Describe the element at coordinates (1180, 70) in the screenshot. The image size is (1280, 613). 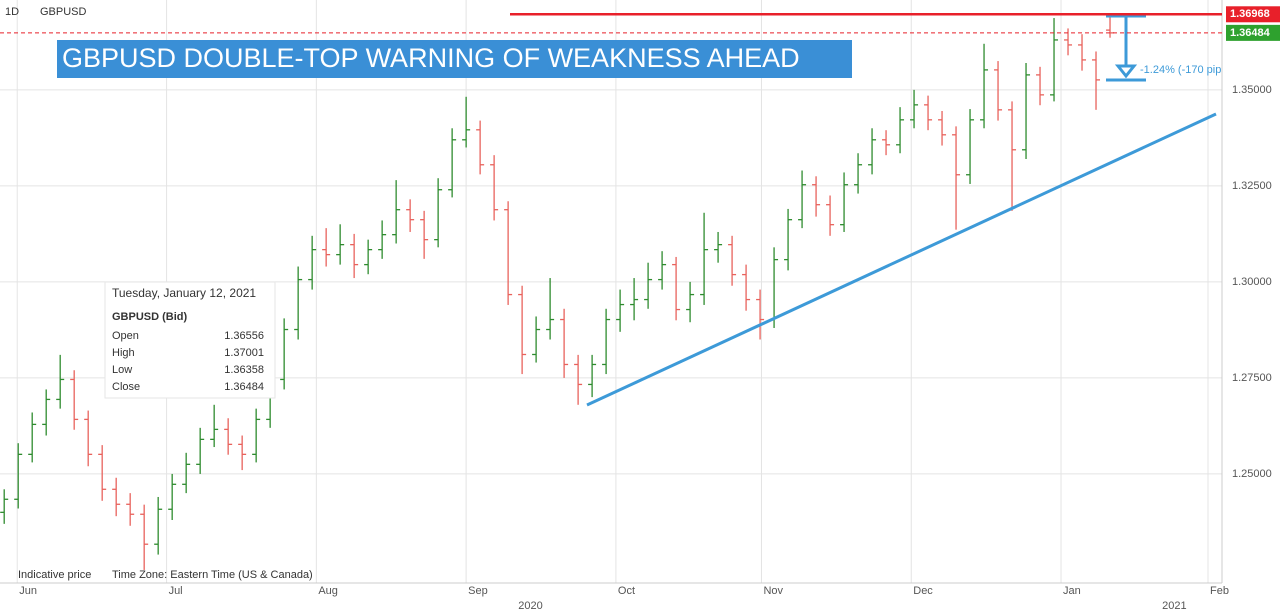
I see `move-label: -1.24% (-170 pip` at that location.